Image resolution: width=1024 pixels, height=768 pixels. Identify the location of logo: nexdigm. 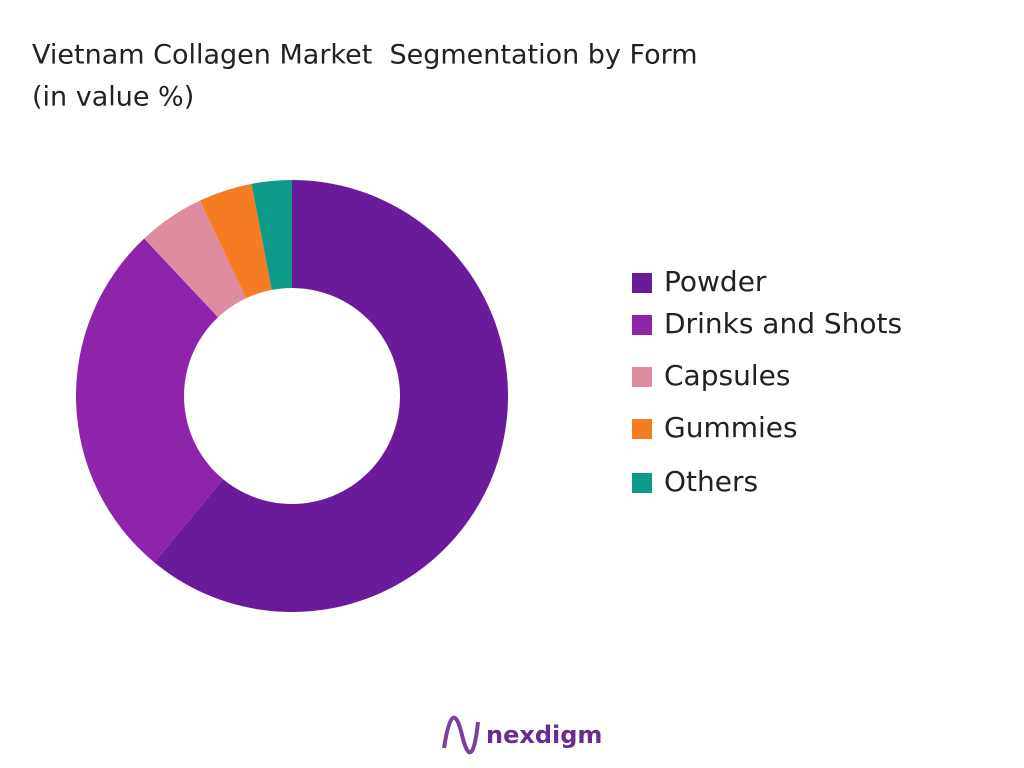
(522, 735).